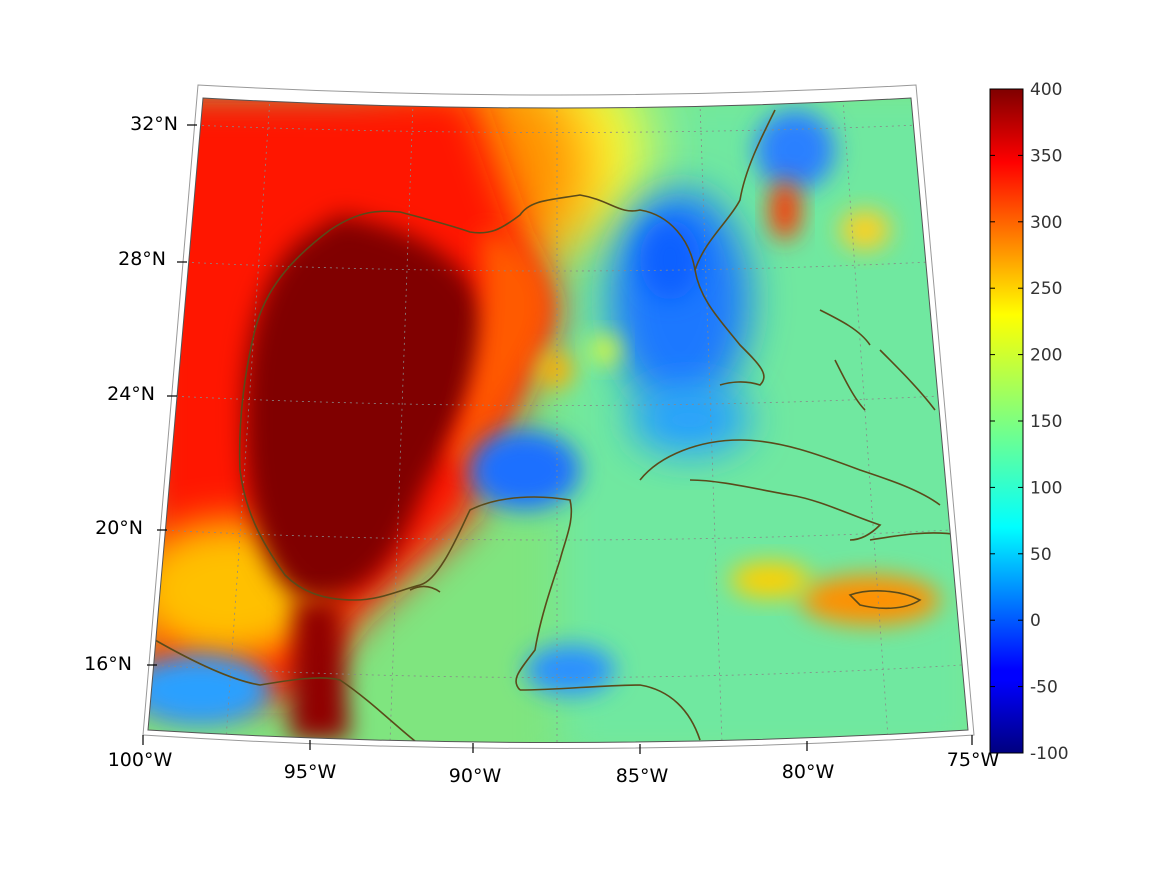 This screenshot has height=875, width=1167. I want to click on lat-label-16: 16°N, so click(108, 664).